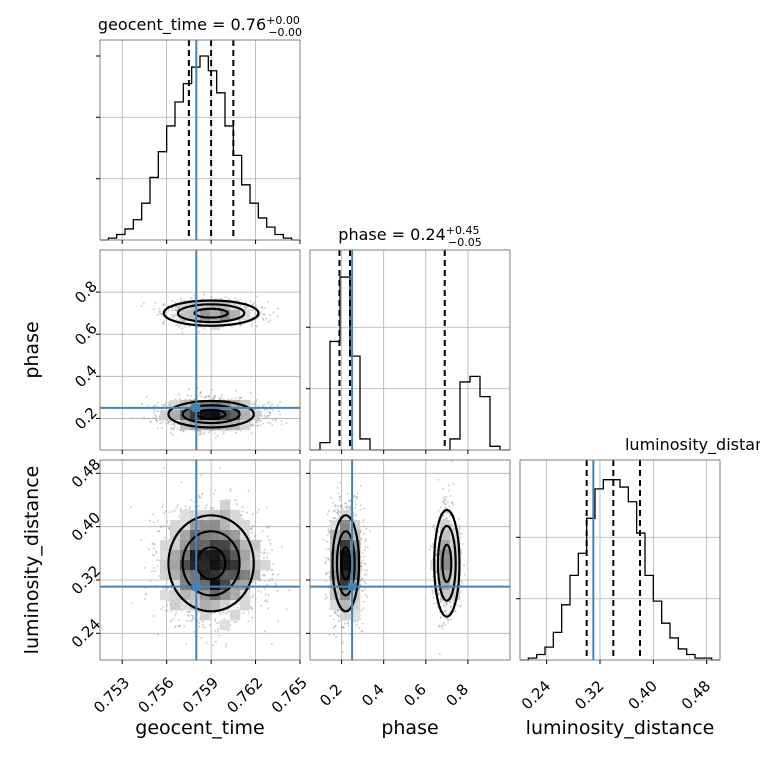  What do you see at coordinates (200, 140) in the screenshot?
I see `panel-frame` at bounding box center [200, 140].